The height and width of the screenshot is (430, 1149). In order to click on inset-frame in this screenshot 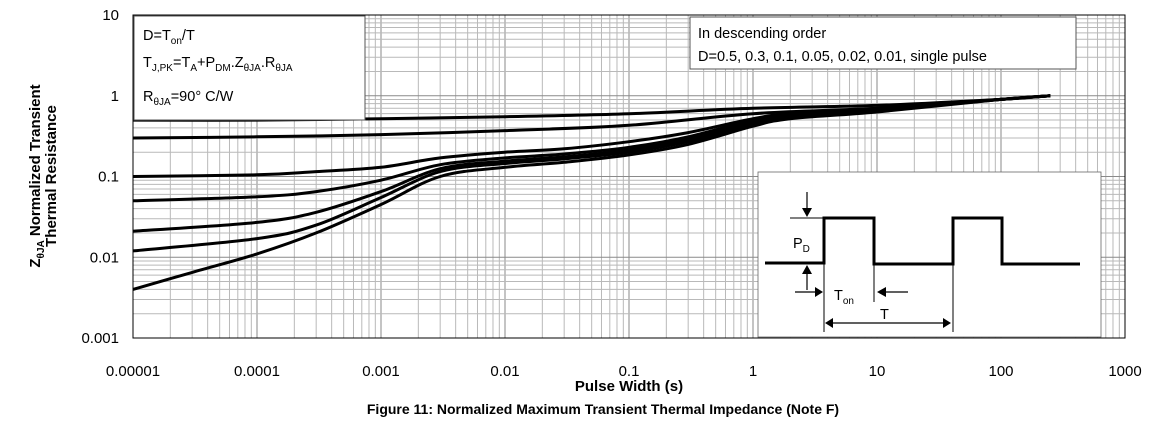, I will do `click(929, 254)`.